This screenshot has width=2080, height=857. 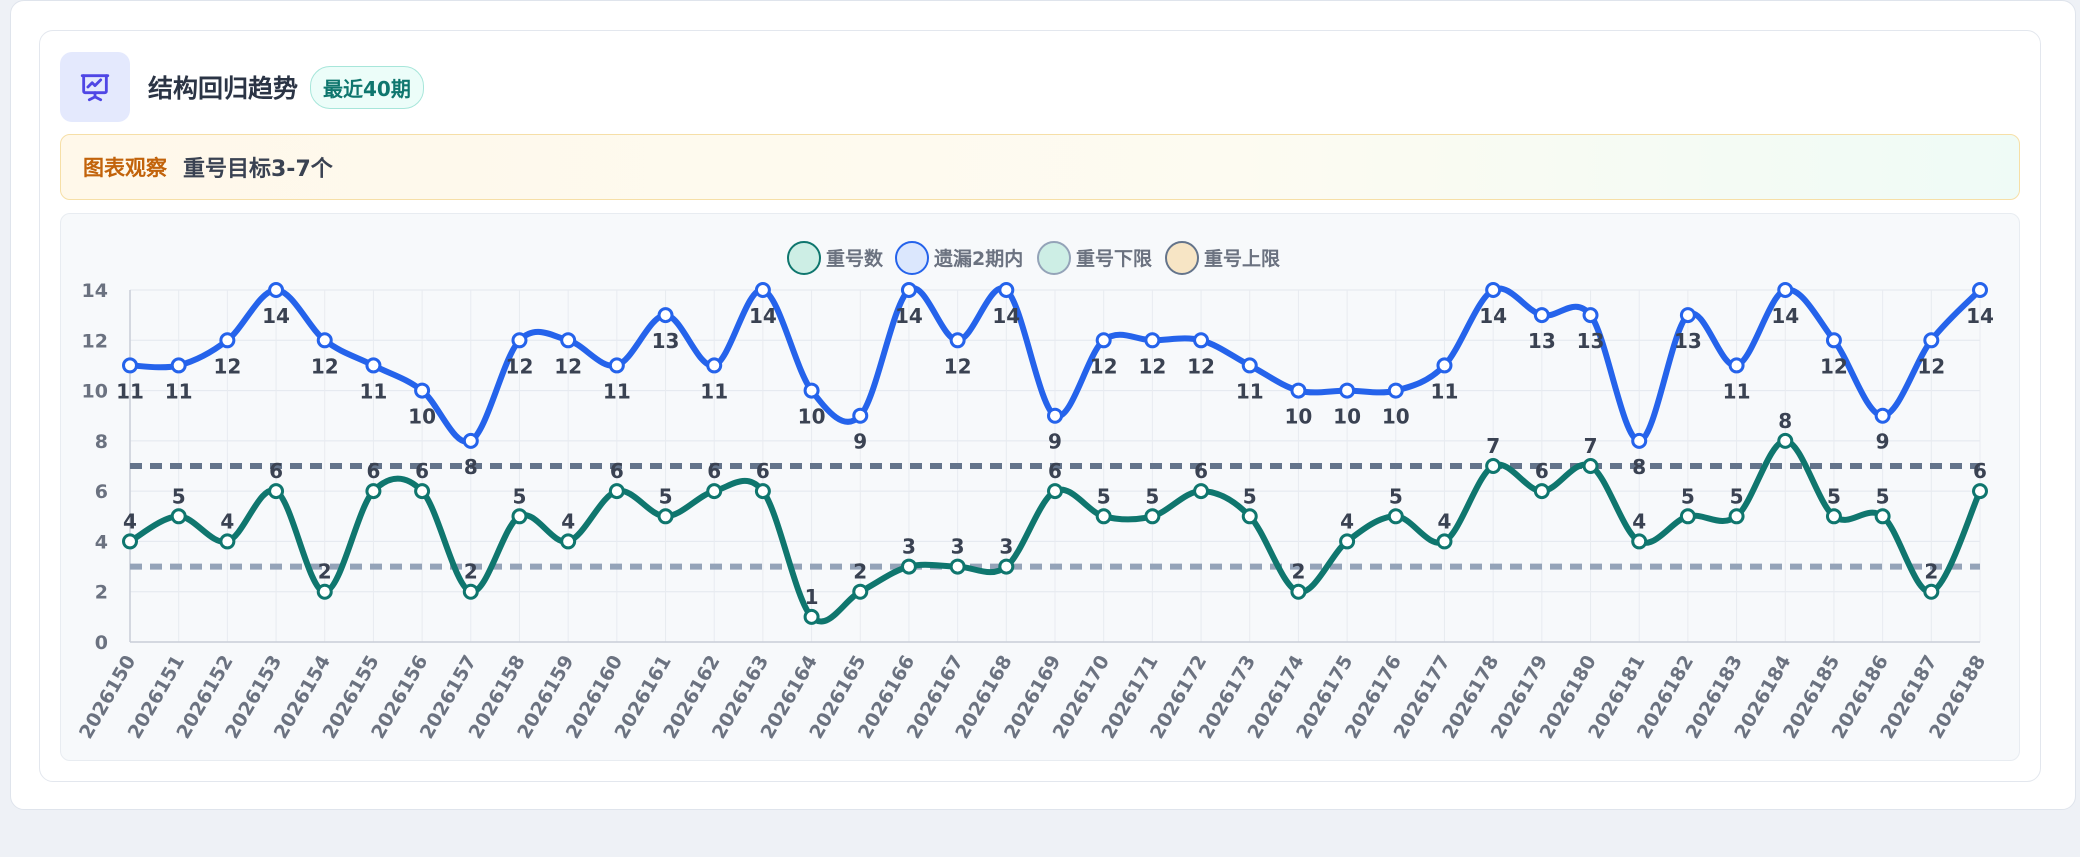 What do you see at coordinates (860, 442) in the screenshot?
I see `data-label-missing: 9` at bounding box center [860, 442].